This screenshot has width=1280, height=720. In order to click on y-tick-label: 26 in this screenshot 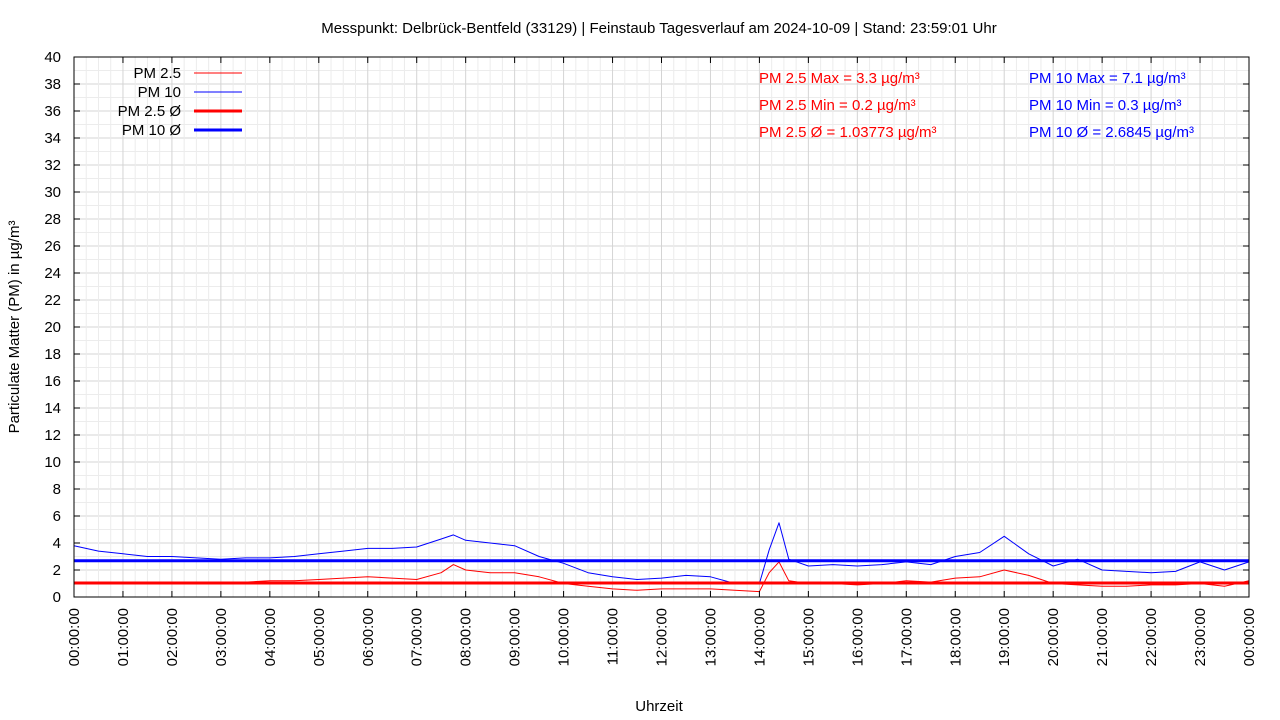, I will do `click(52, 246)`.